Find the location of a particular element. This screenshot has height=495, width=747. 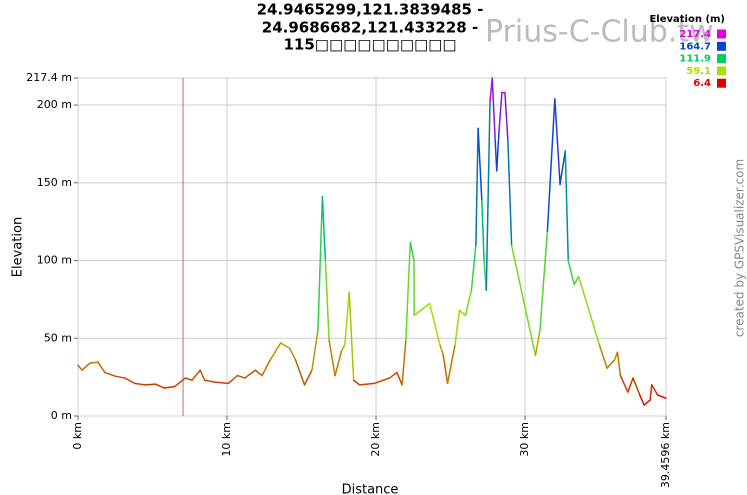

legend-label: 59.1 is located at coordinates (698, 71).